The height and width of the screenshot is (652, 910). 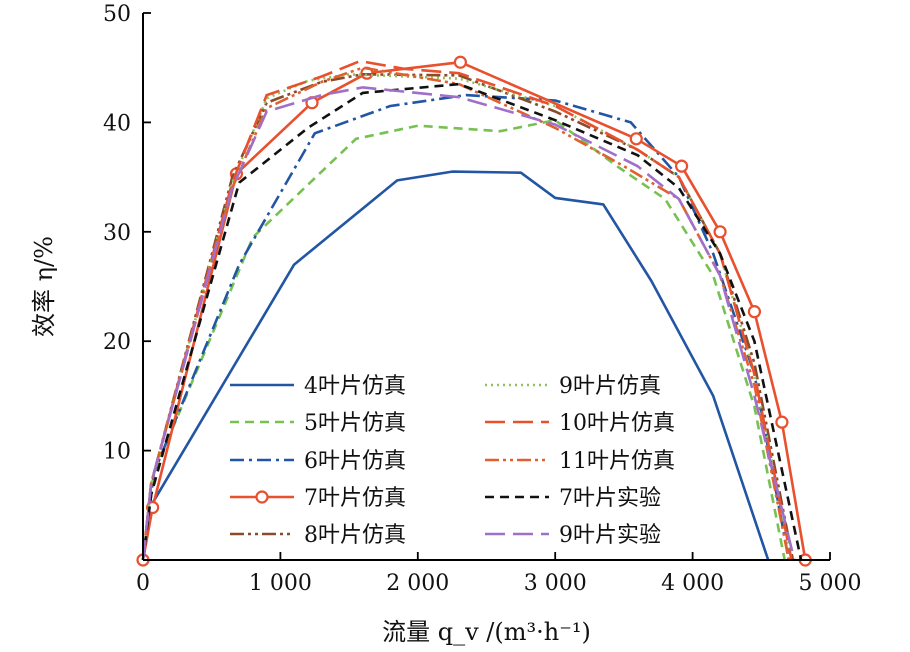 I want to click on legend-label: 4叶片仿真, so click(x=355, y=386).